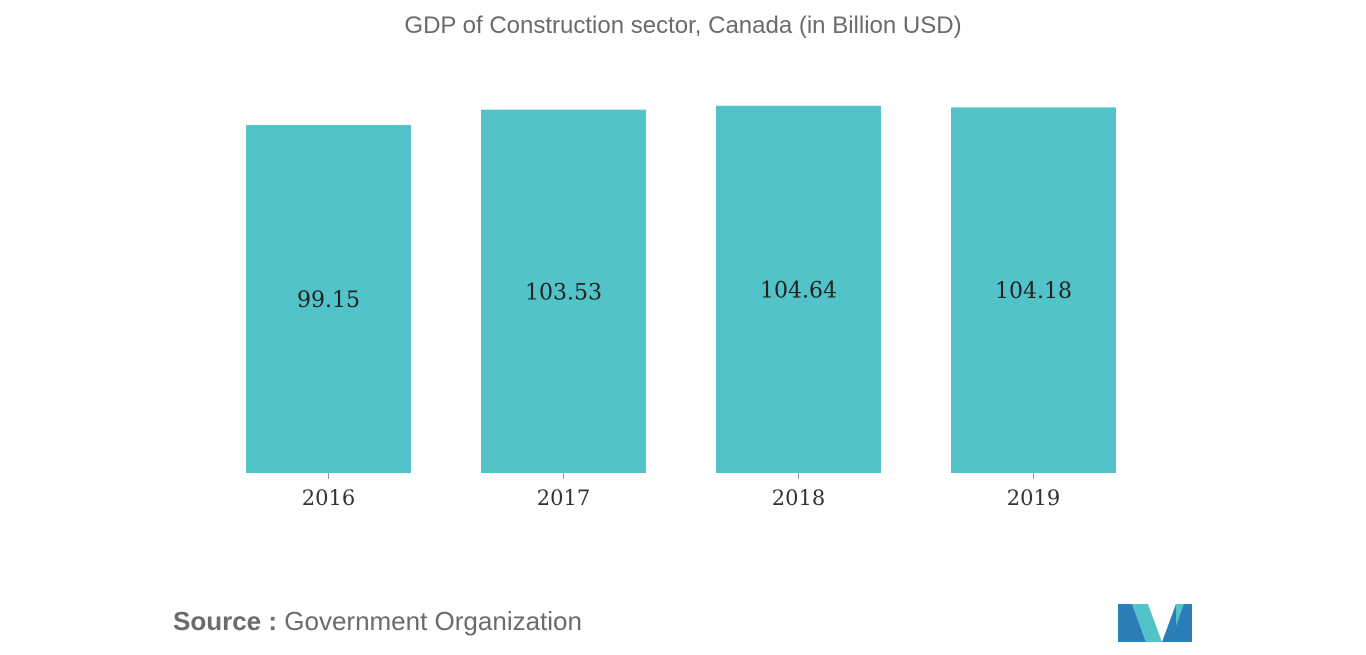  What do you see at coordinates (563, 498) in the screenshot?
I see `x-tick-label-2017: 2017` at bounding box center [563, 498].